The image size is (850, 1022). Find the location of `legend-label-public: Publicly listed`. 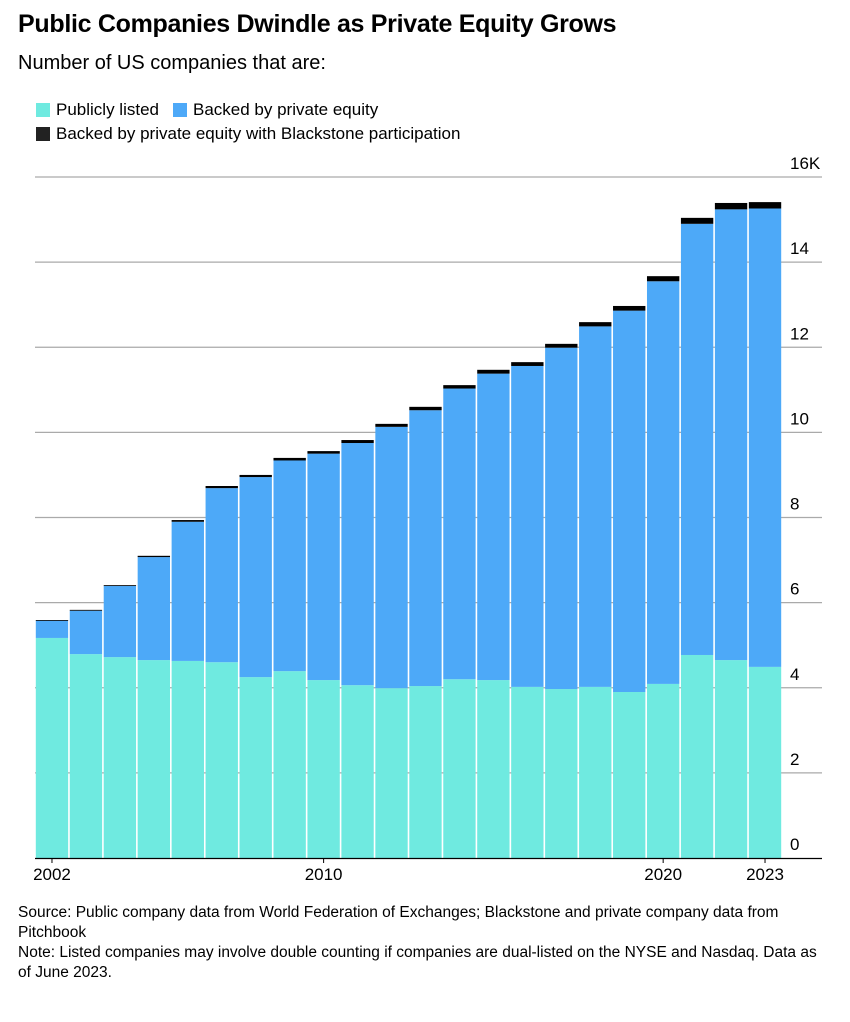

legend-label-public: Publicly listed is located at coordinates (107, 109).